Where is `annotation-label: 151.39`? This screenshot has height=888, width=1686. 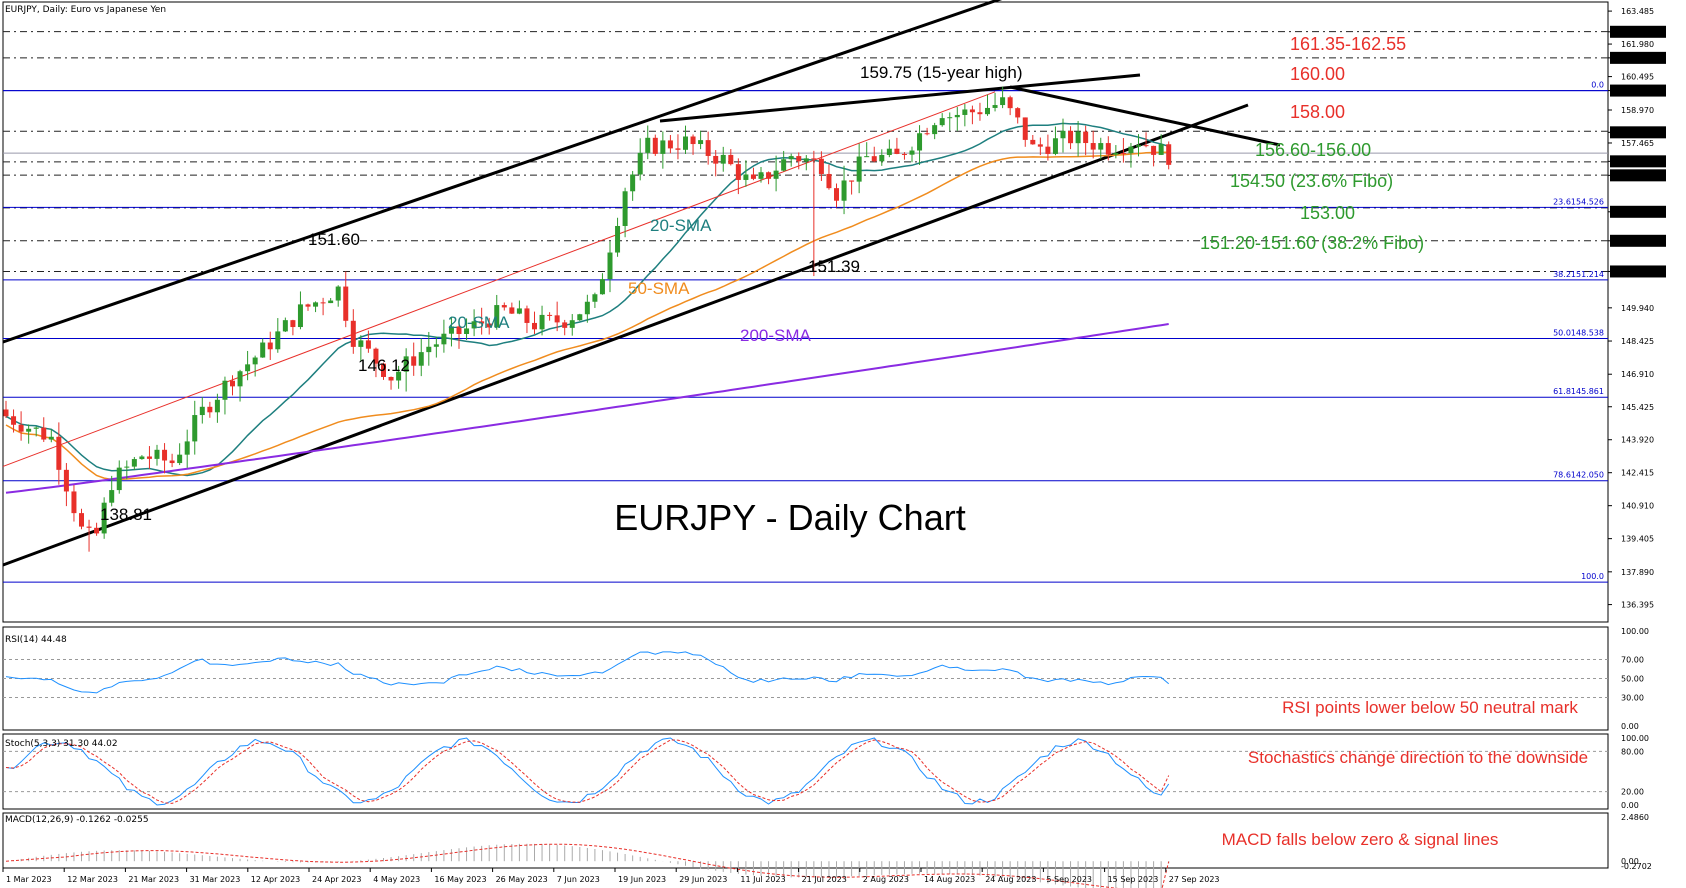 annotation-label: 151.39 is located at coordinates (834, 266).